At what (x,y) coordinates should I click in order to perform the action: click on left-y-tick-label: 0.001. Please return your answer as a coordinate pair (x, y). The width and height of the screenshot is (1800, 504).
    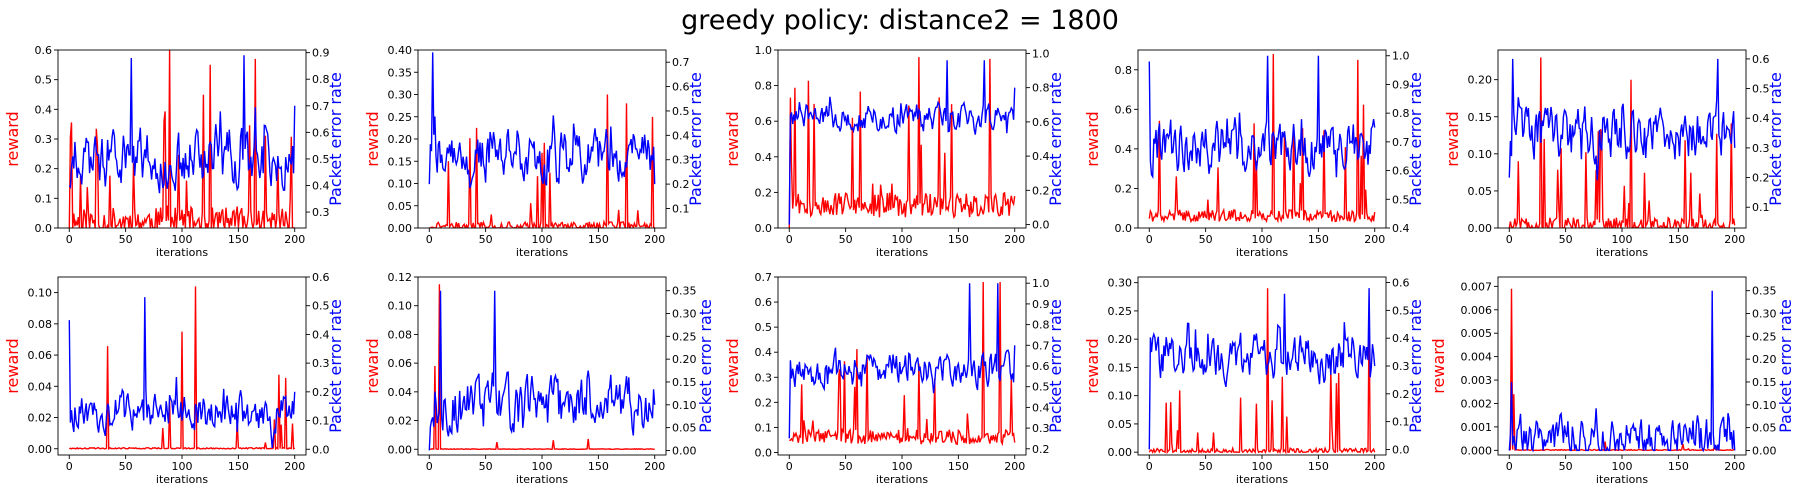
    Looking at the image, I should click on (1477, 427).